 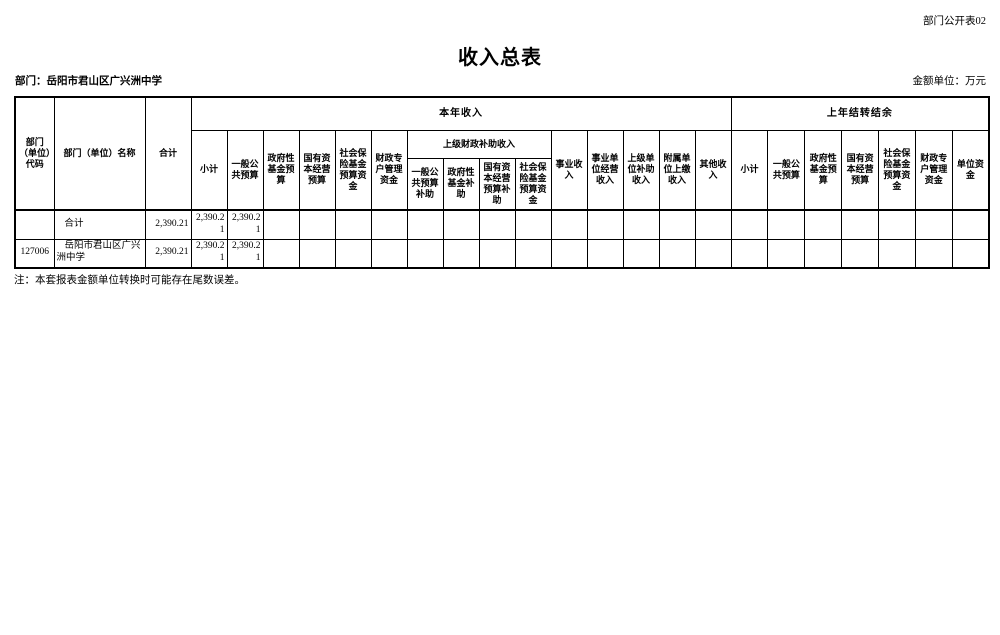 What do you see at coordinates (99, 253) in the screenshot?
I see `cell-name: 岳阳市君山区广兴洲中学` at bounding box center [99, 253].